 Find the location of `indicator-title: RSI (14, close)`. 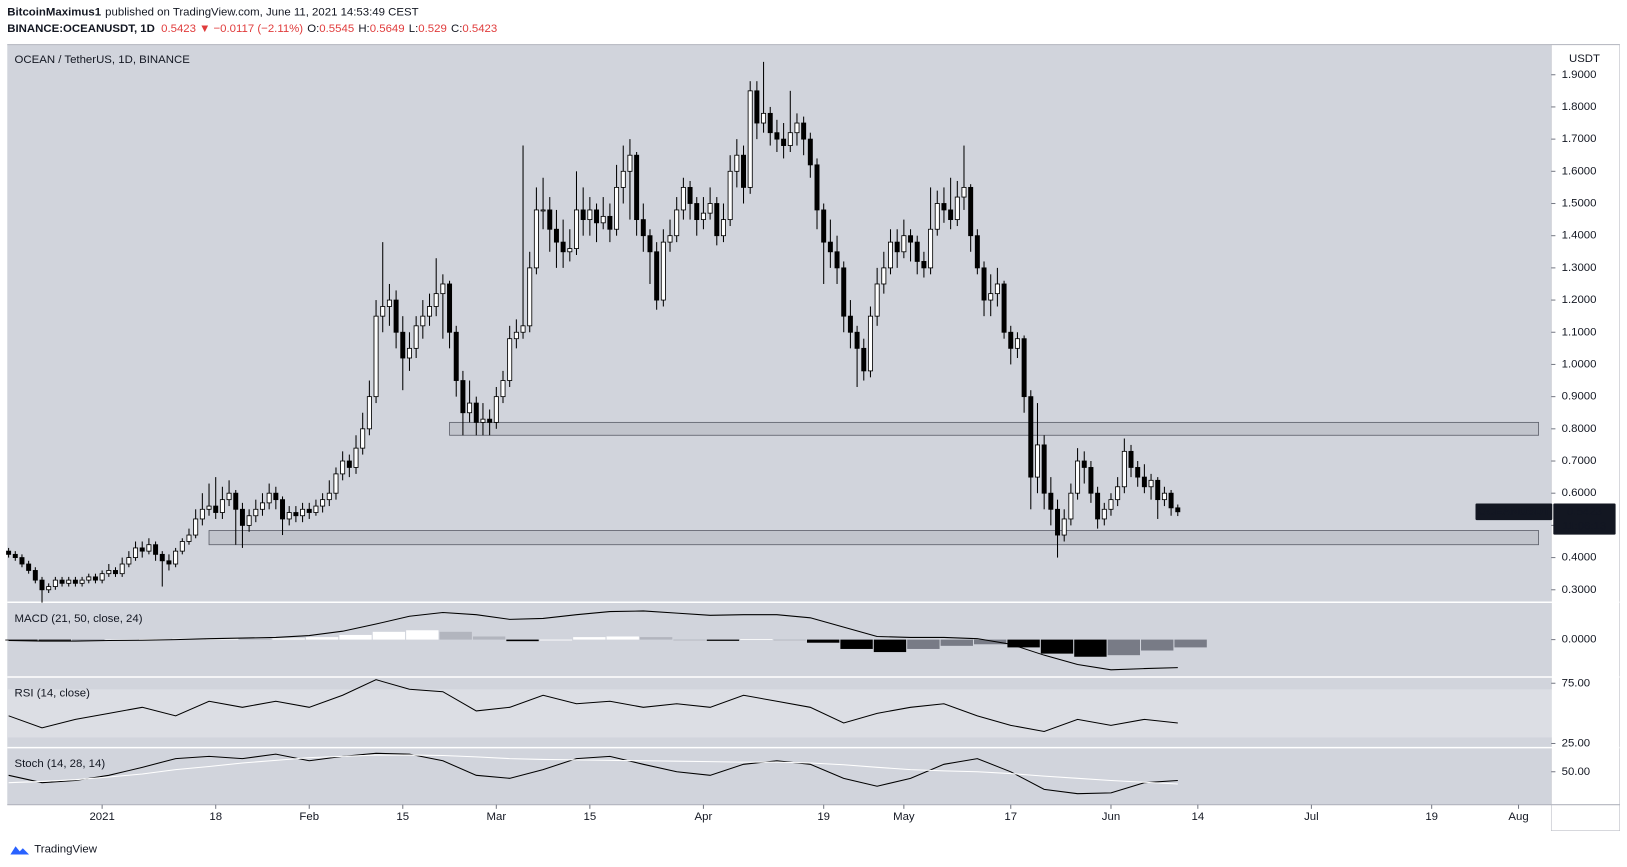

indicator-title: RSI (14, close) is located at coordinates (53, 694).